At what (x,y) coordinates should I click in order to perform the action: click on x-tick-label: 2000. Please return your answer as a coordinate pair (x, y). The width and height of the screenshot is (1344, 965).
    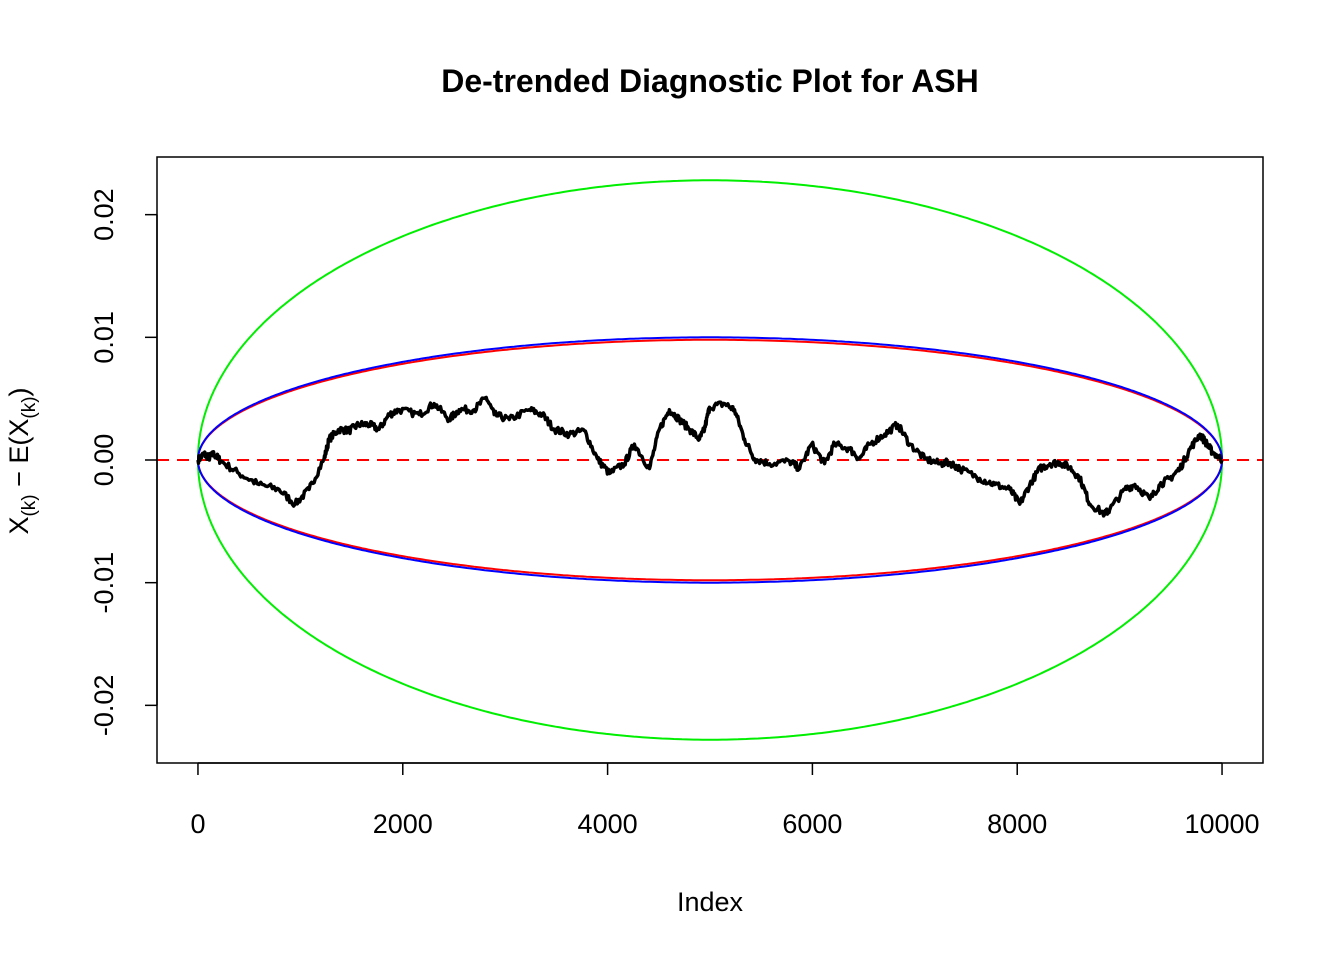
    Looking at the image, I should click on (403, 824).